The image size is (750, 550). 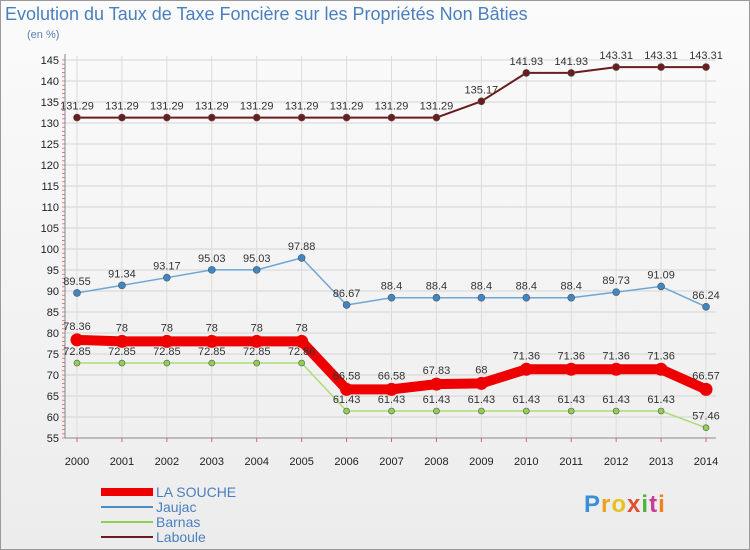 I want to click on data-label-jaujac: 93.17, so click(x=167, y=267).